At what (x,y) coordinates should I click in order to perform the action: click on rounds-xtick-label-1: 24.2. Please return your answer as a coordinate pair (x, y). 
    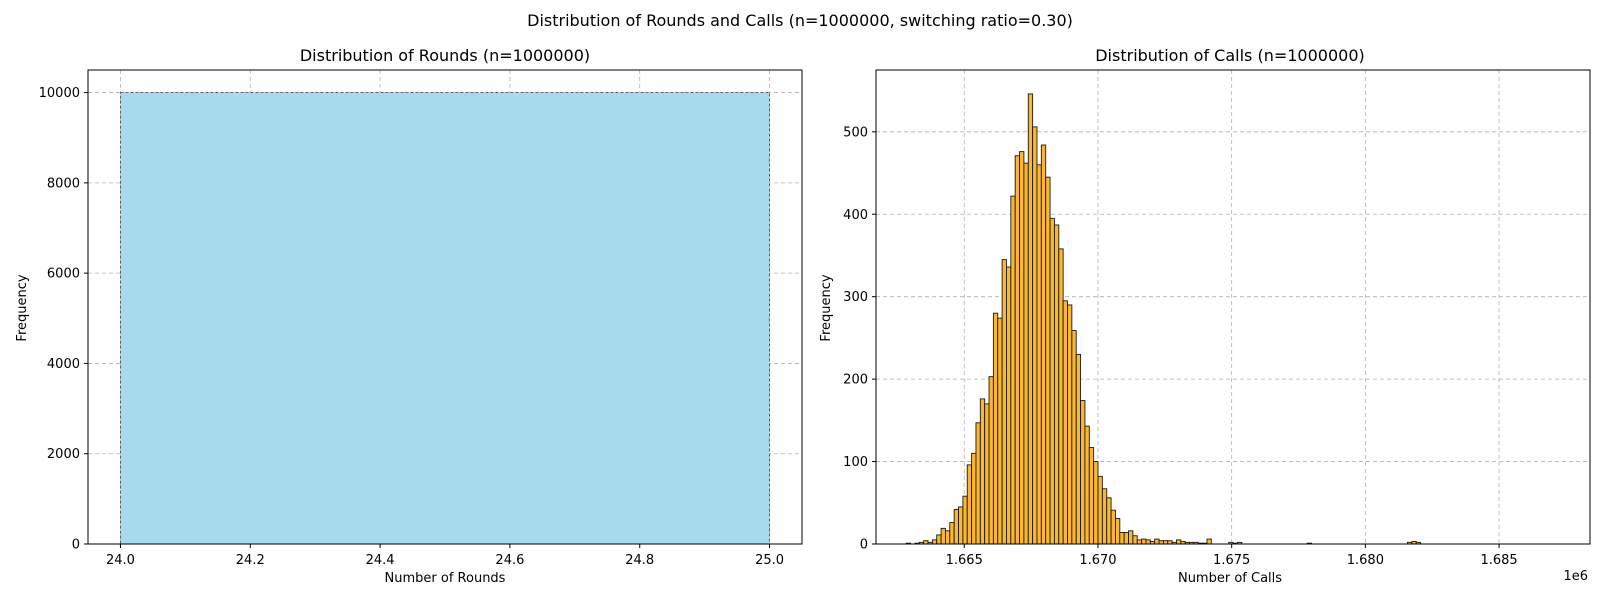
    Looking at the image, I should click on (250, 560).